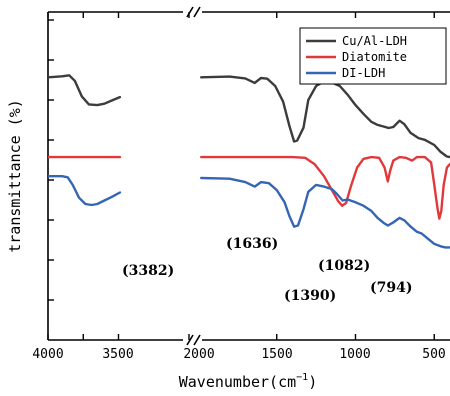  What do you see at coordinates (252, 244) in the screenshot?
I see `annotation-1636: (1636)` at bounding box center [252, 244].